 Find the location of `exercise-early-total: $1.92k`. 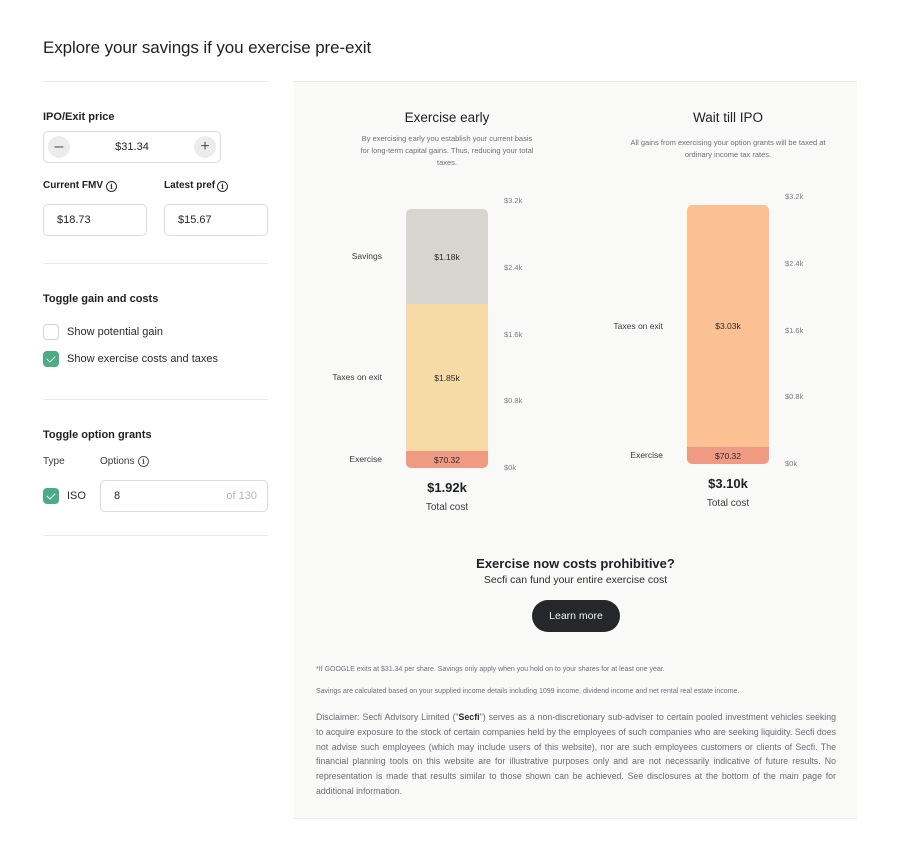

exercise-early-total: $1.92k is located at coordinates (447, 487).